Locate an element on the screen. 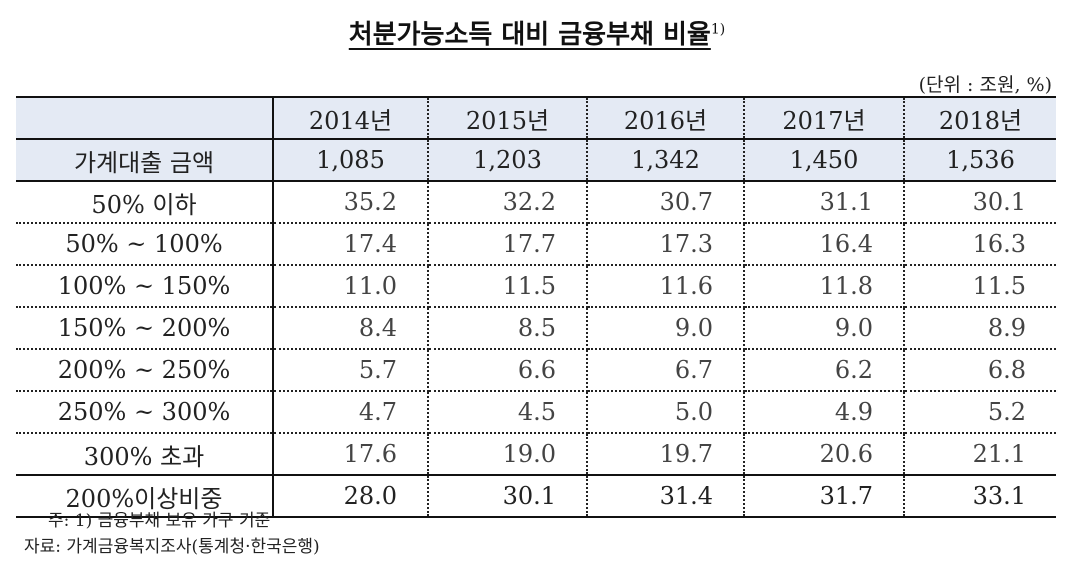  cell: 11.8 is located at coordinates (824, 286).